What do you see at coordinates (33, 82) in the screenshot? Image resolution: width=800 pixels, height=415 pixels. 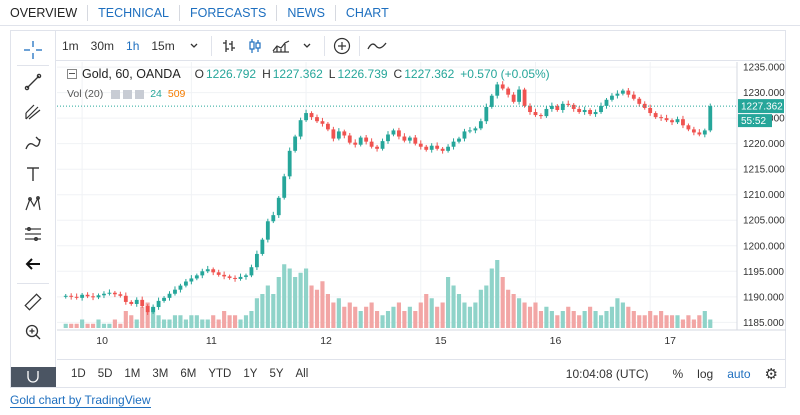 I see `trend-line-icon` at bounding box center [33, 82].